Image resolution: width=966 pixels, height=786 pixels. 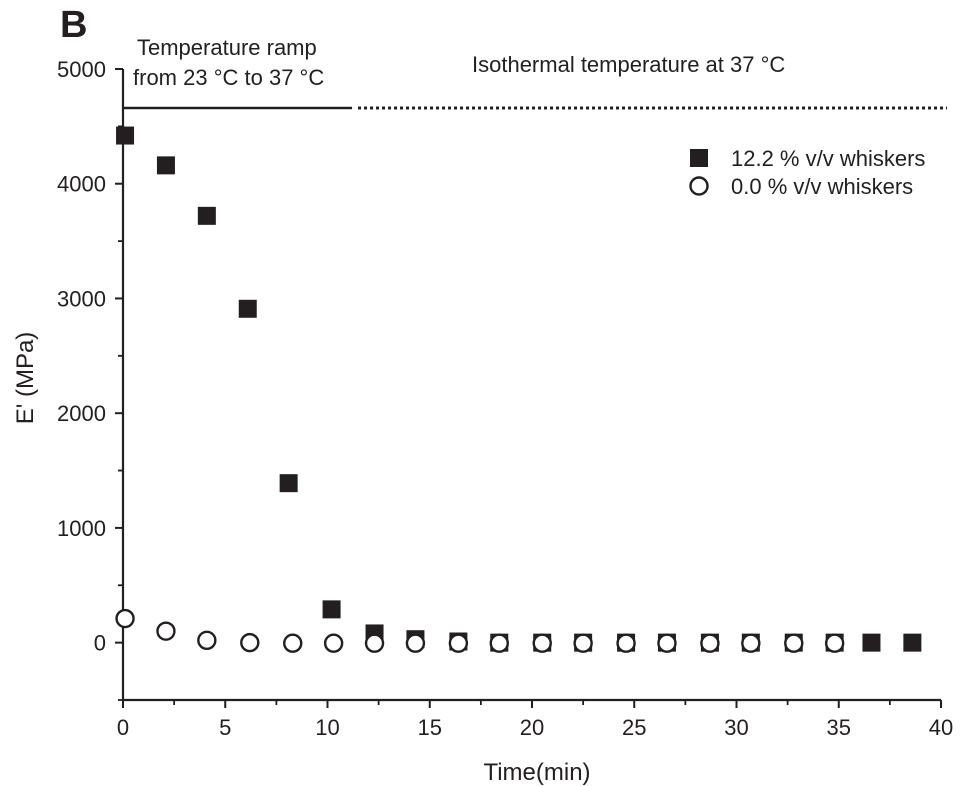 I want to click on y-tick-label: 4000, so click(x=81, y=184).